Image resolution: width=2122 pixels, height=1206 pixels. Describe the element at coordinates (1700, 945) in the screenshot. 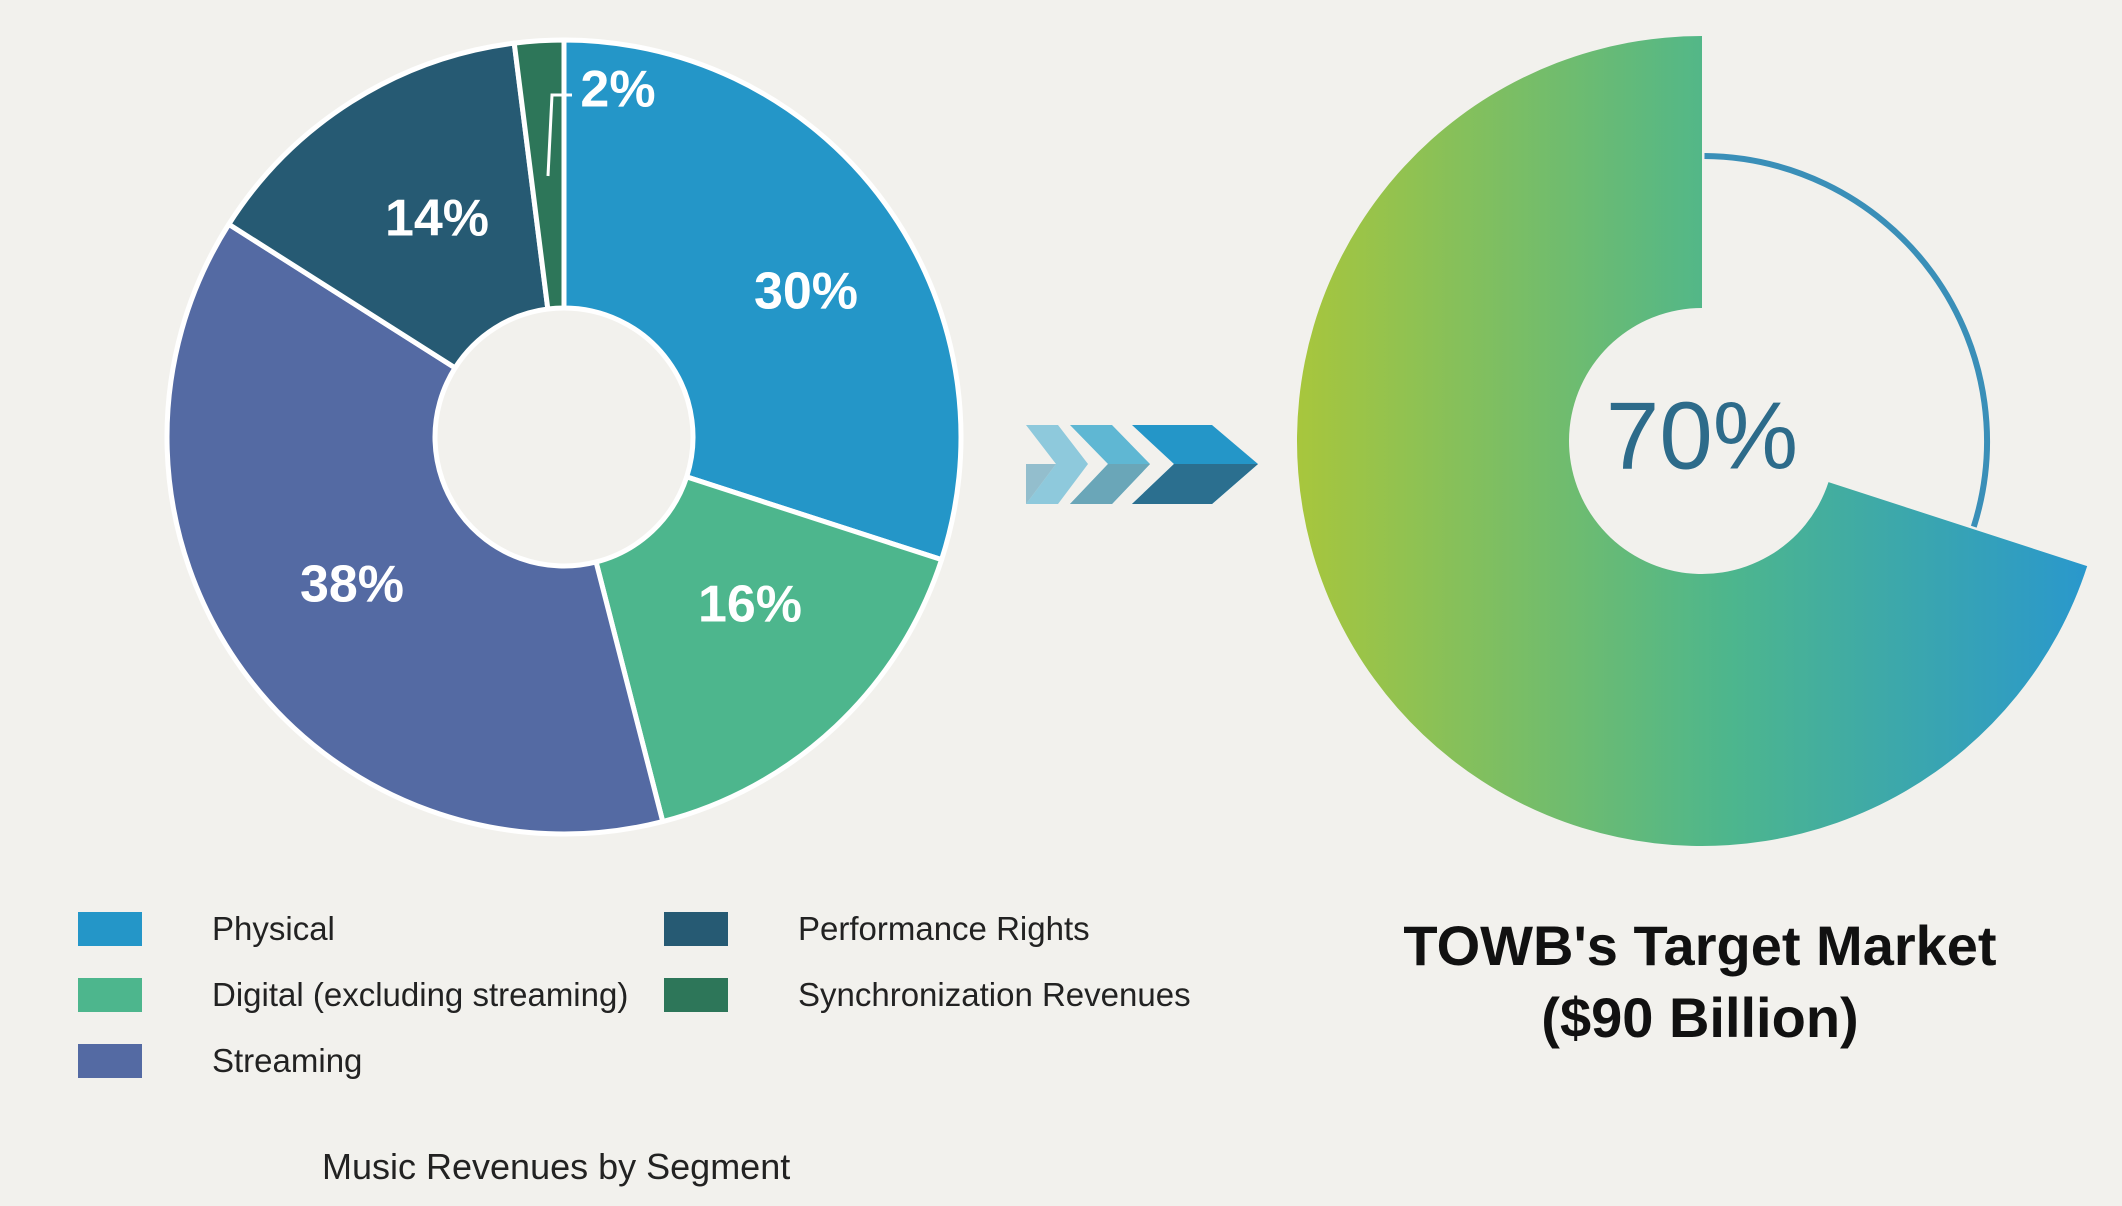

I see `target-market-title: TOWB's Target Market` at that location.